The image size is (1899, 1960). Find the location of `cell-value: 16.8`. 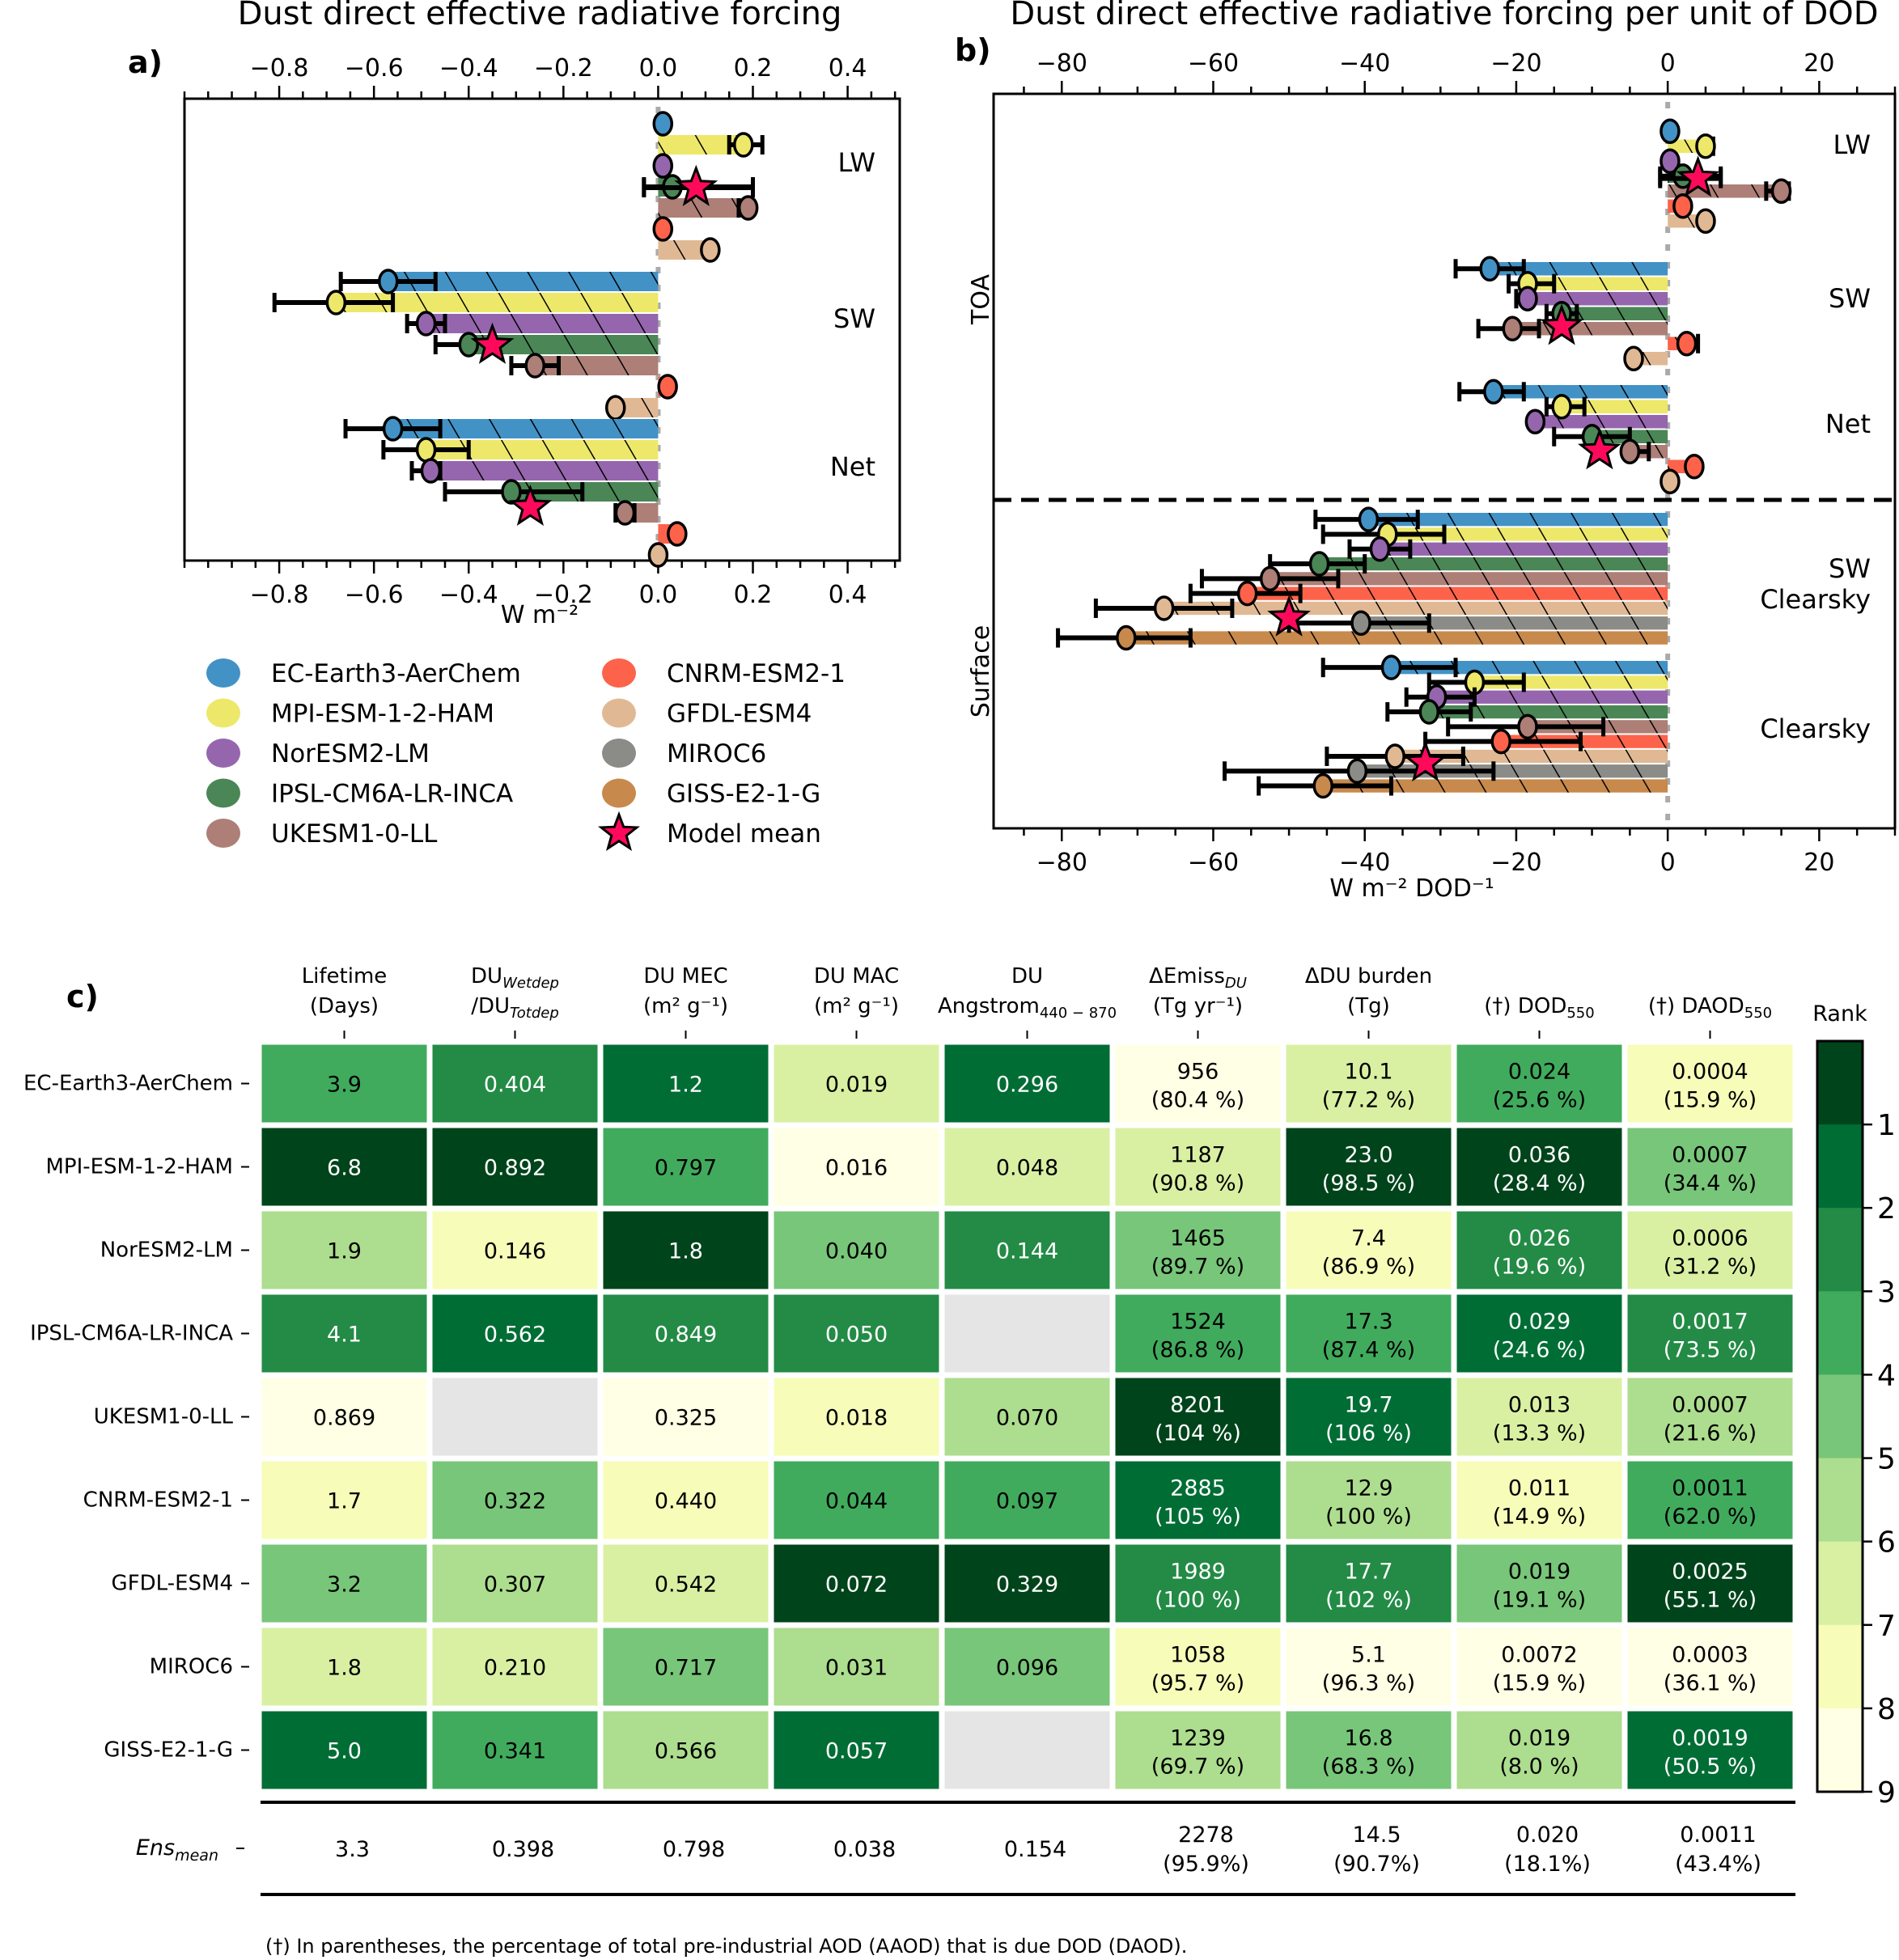

cell-value: 16.8 is located at coordinates (1368, 1738).